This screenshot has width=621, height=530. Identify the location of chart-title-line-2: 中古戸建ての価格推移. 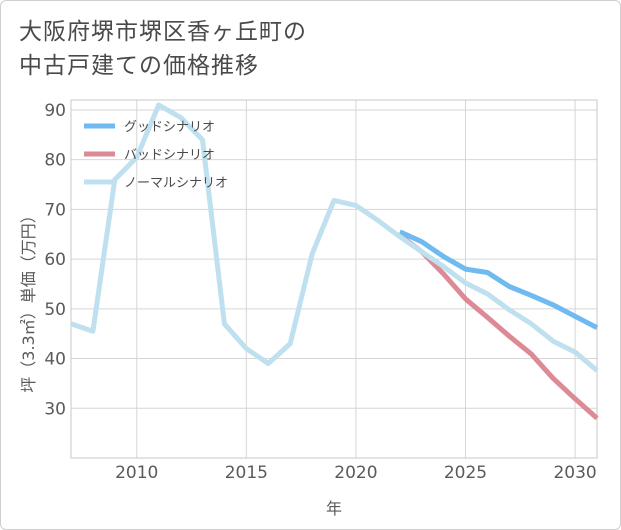
(139, 66).